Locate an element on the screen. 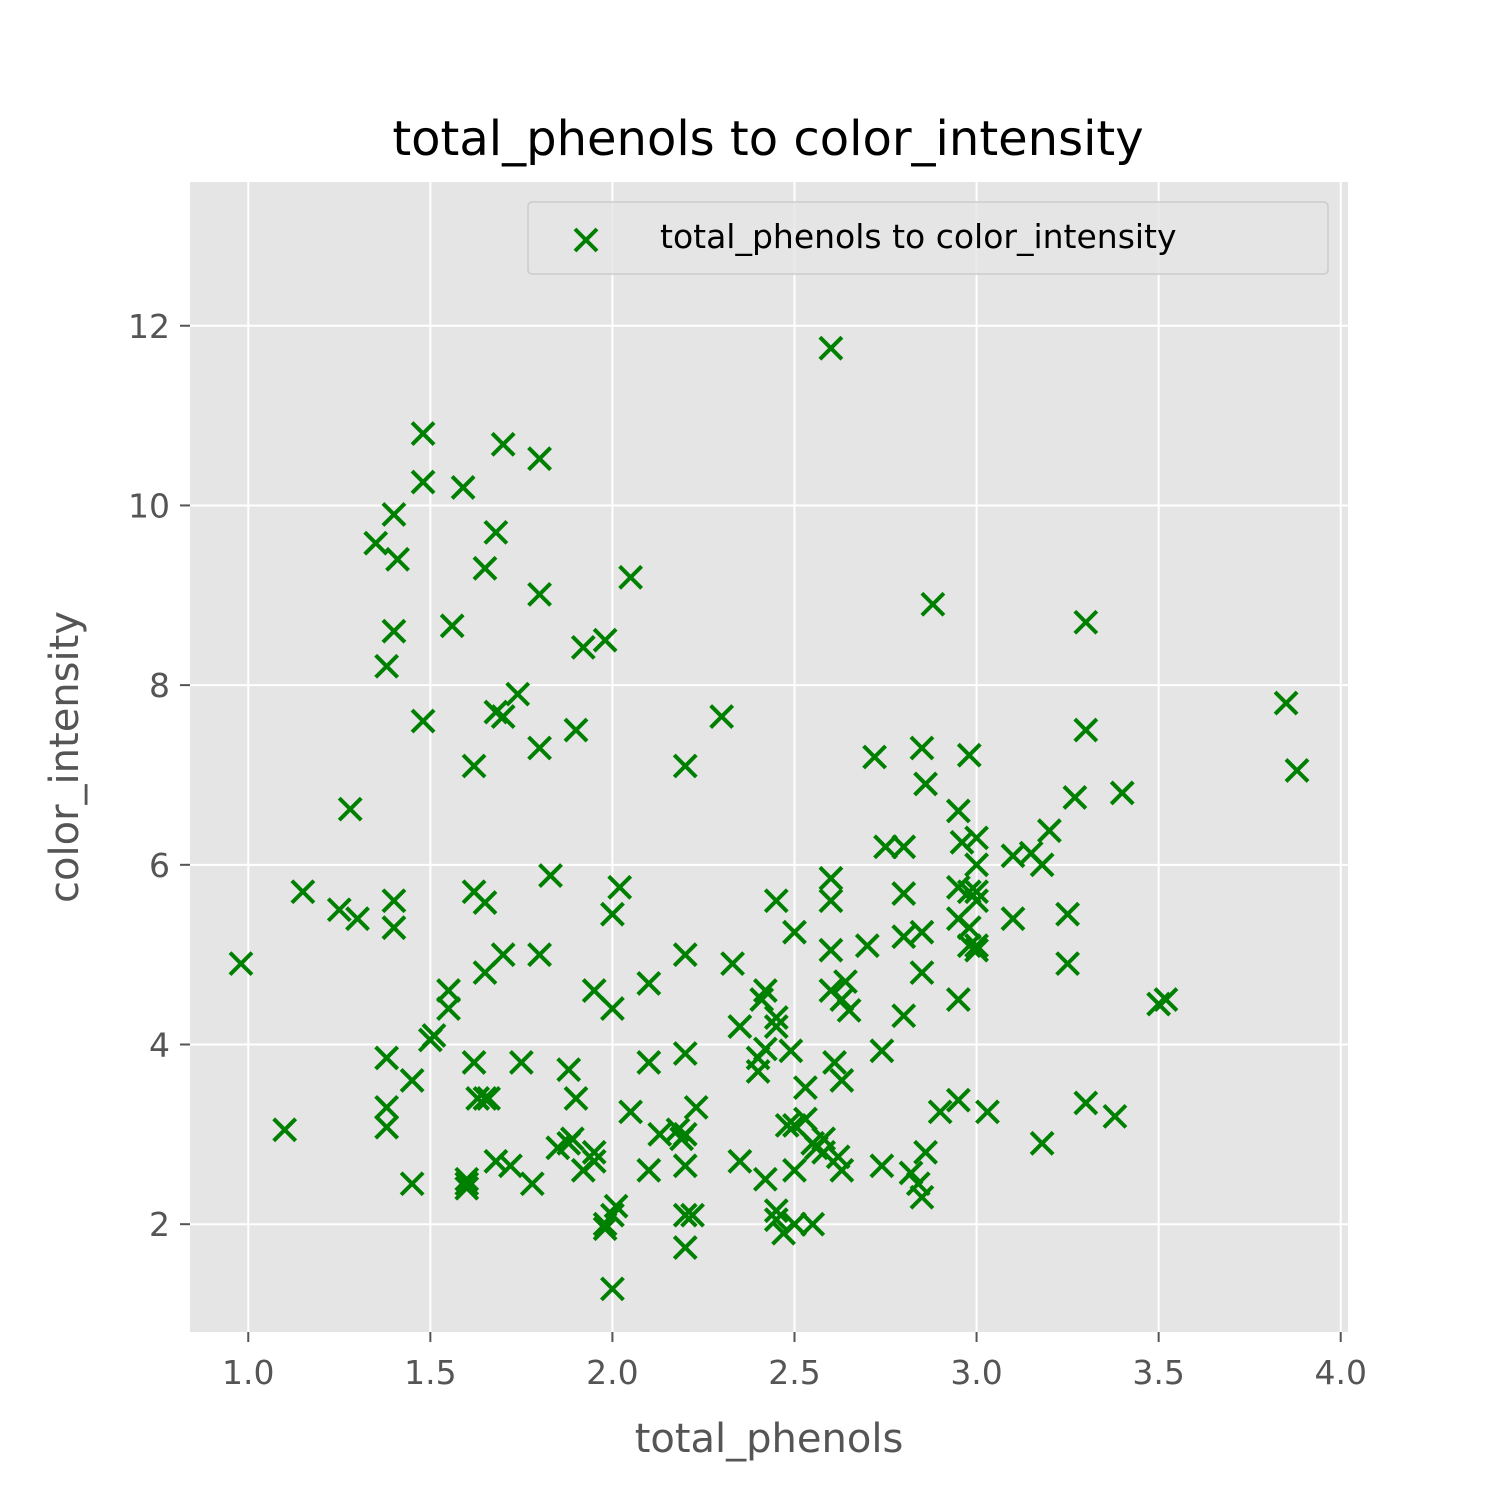 This screenshot has width=1500, height=1500. legend-box is located at coordinates (928, 238).